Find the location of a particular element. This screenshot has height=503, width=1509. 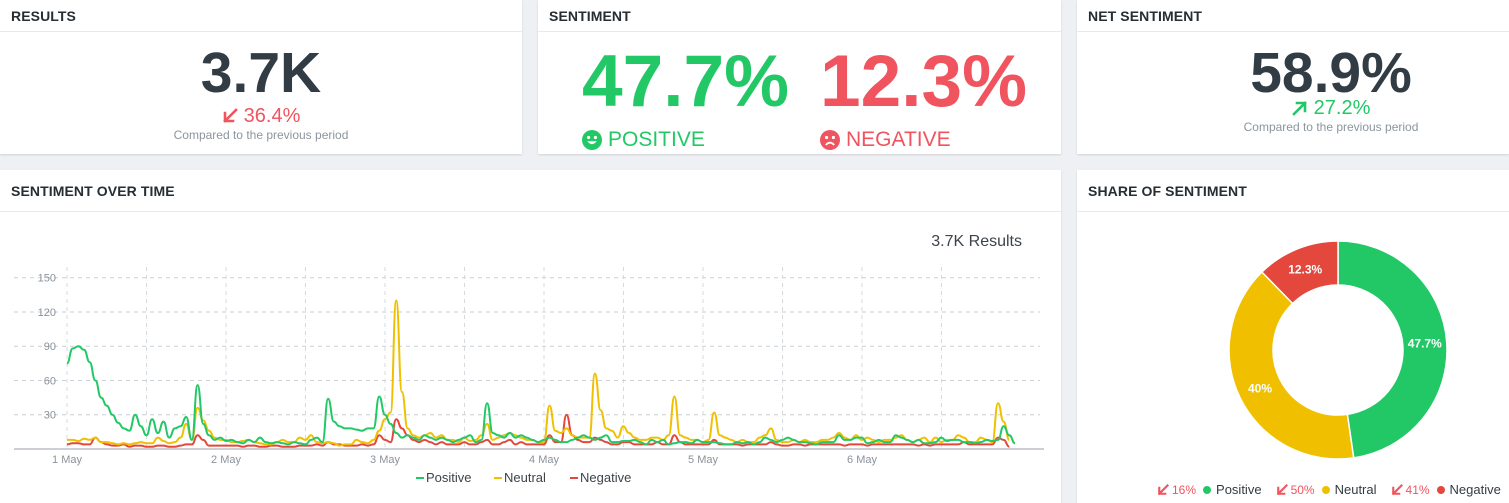

results-count-label: 3.7K Results is located at coordinates (976, 241).